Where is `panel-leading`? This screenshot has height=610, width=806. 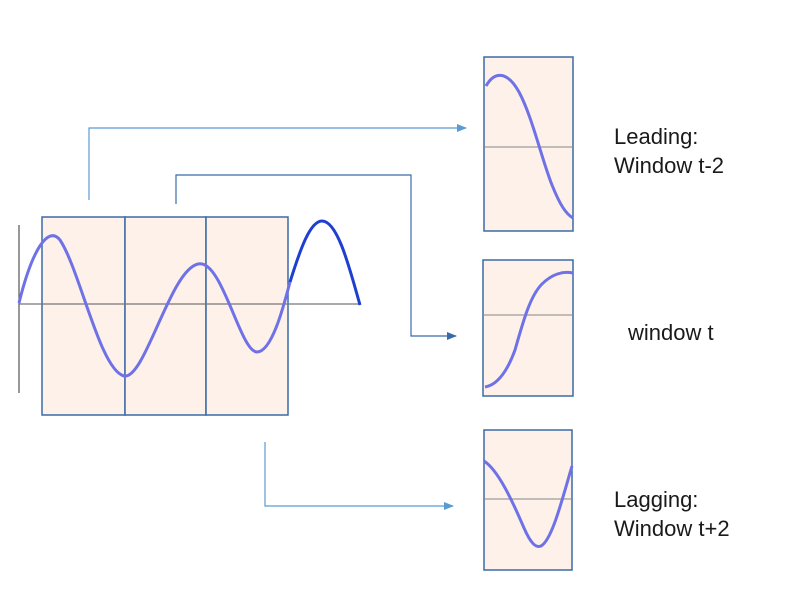
panel-leading is located at coordinates (528, 144).